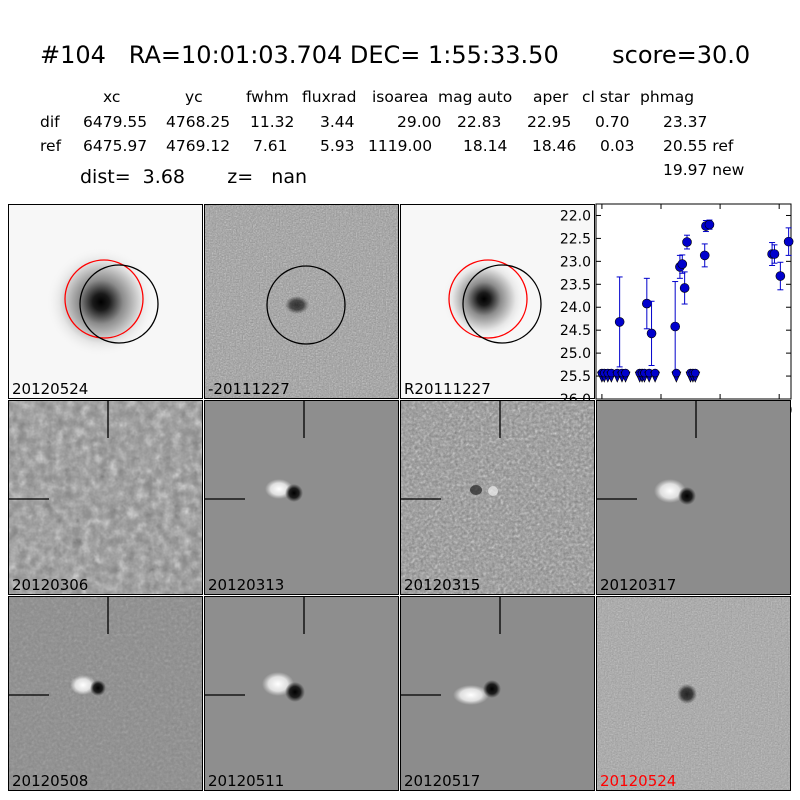  Describe the element at coordinates (442, 781) in the screenshot. I see `stamp-label: 20120517` at that location.